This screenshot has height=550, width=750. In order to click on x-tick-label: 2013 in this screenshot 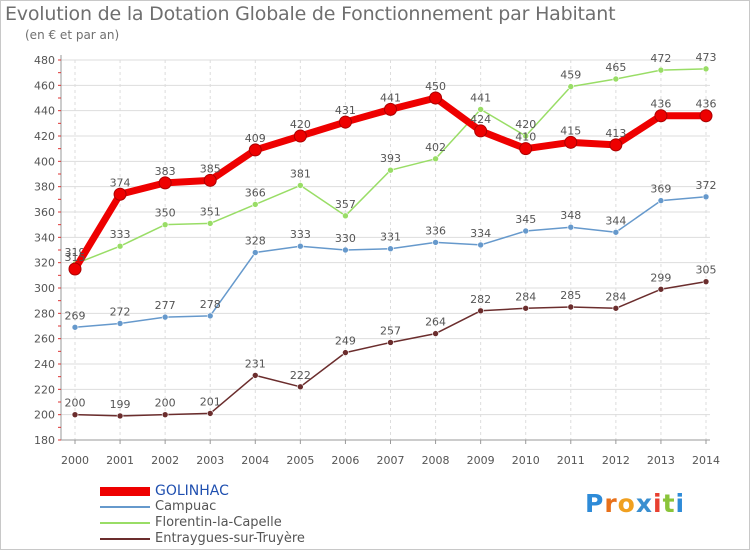, I will do `click(661, 460)`.